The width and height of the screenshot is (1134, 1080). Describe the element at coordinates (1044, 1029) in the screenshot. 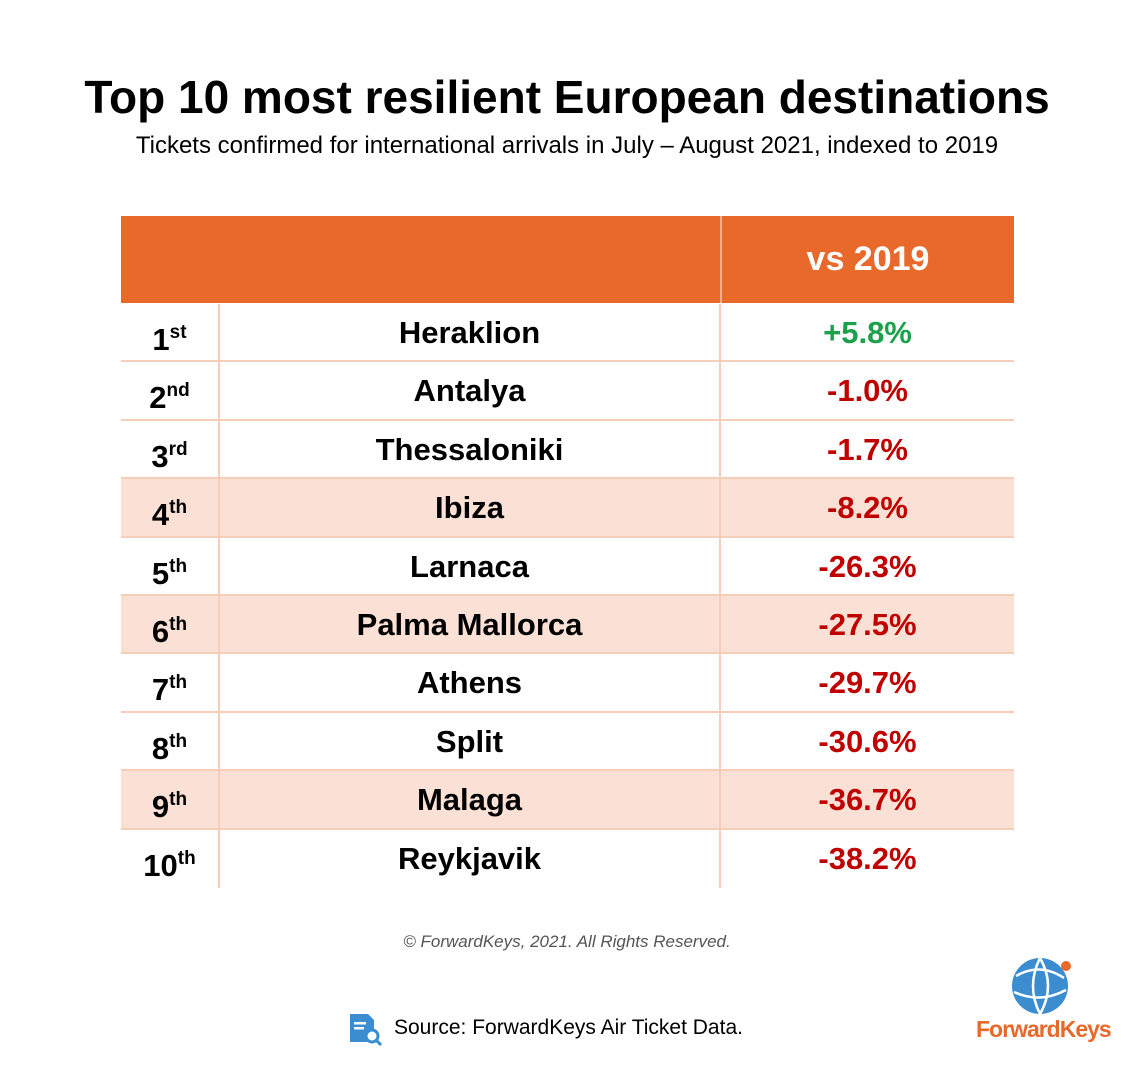

I see `logo-text: ForwardKeys` at that location.